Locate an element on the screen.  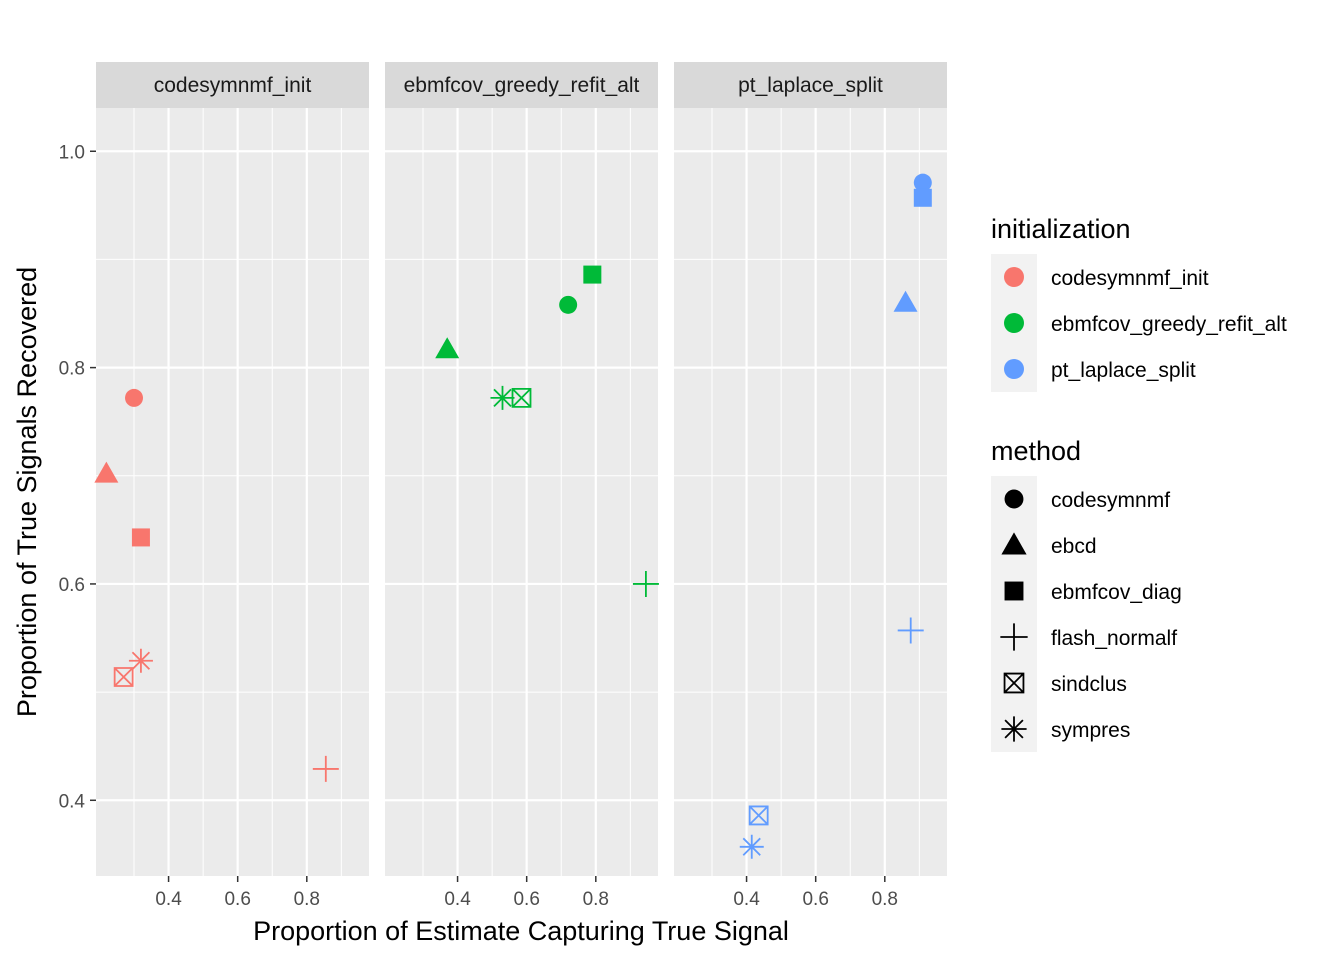
points-ebmfcov_greedy_refit_alt is located at coordinates (547, 431).